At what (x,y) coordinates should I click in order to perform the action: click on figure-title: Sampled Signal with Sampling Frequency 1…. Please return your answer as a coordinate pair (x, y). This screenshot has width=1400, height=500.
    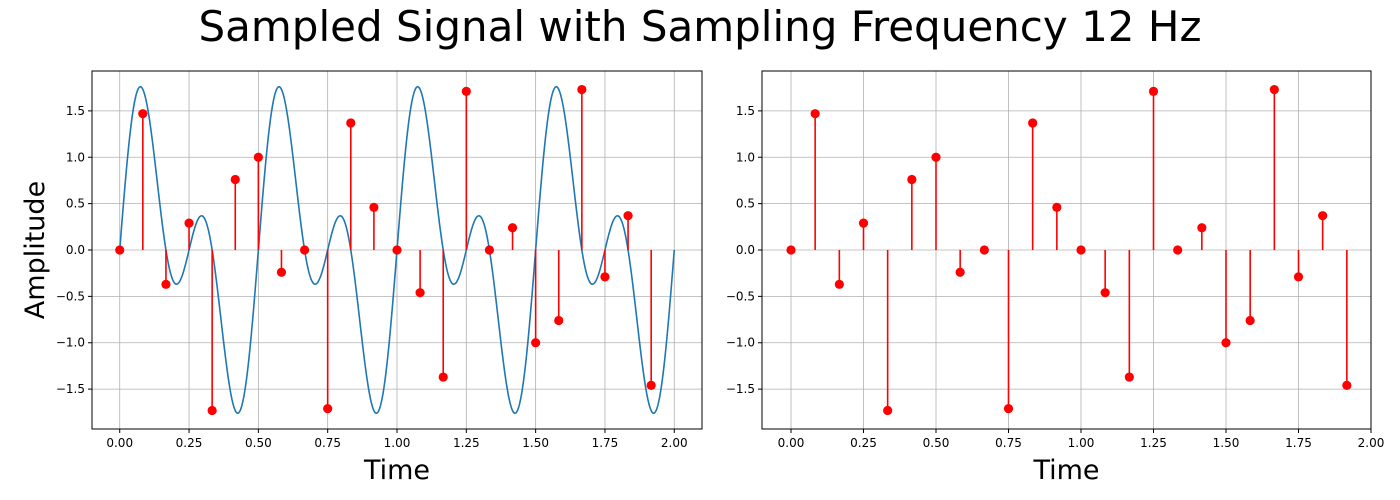
    Looking at the image, I should click on (700, 26).